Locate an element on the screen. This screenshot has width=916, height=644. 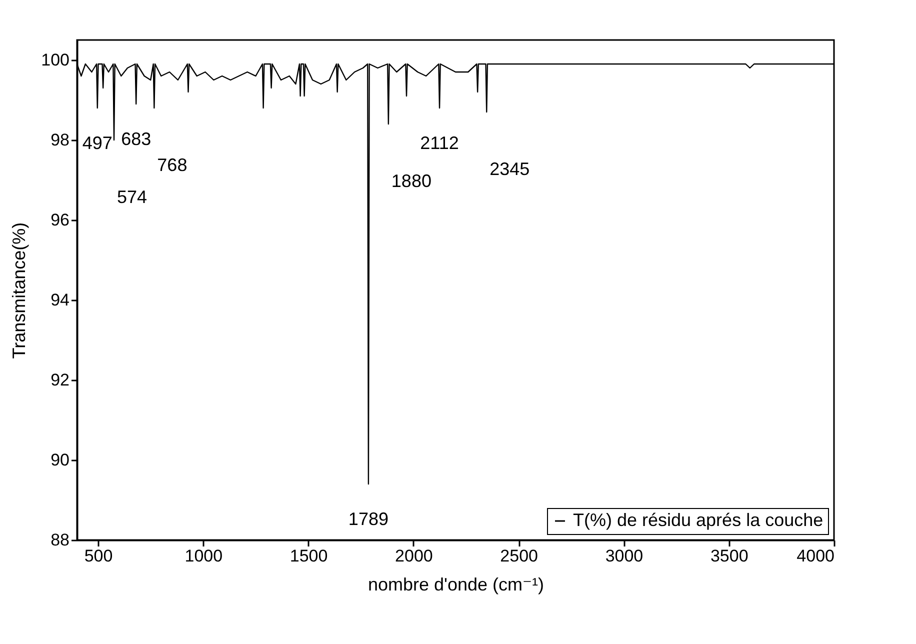
x-tick-label: 500 is located at coordinates (98, 556).